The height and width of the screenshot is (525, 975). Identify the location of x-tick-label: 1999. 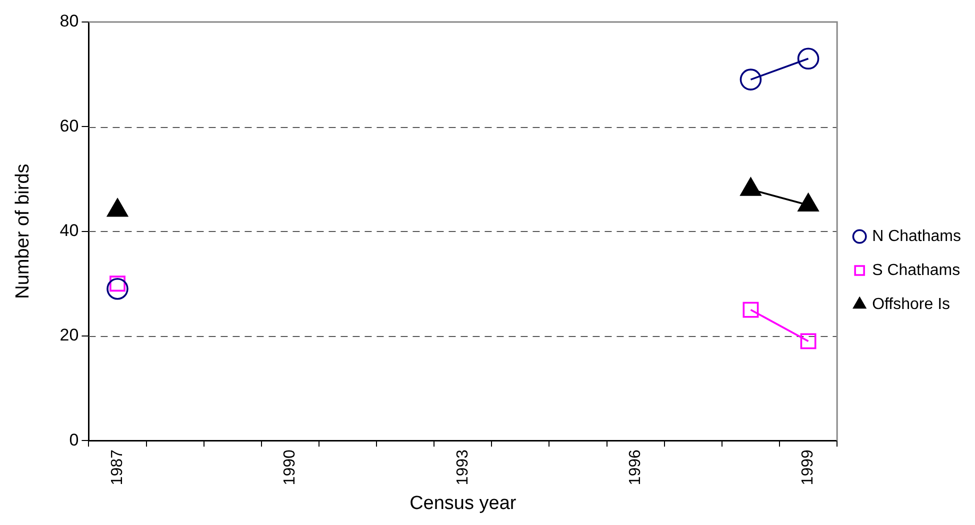
(808, 468).